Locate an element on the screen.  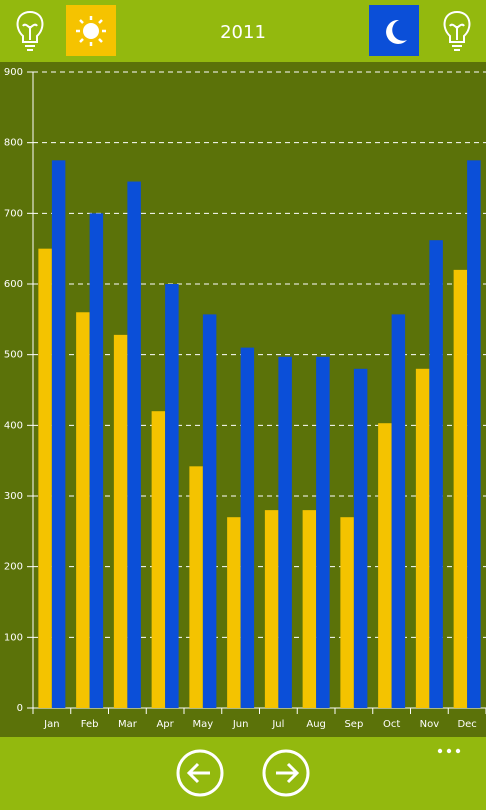
y-tick-label: 0 is located at coordinates (20, 708).